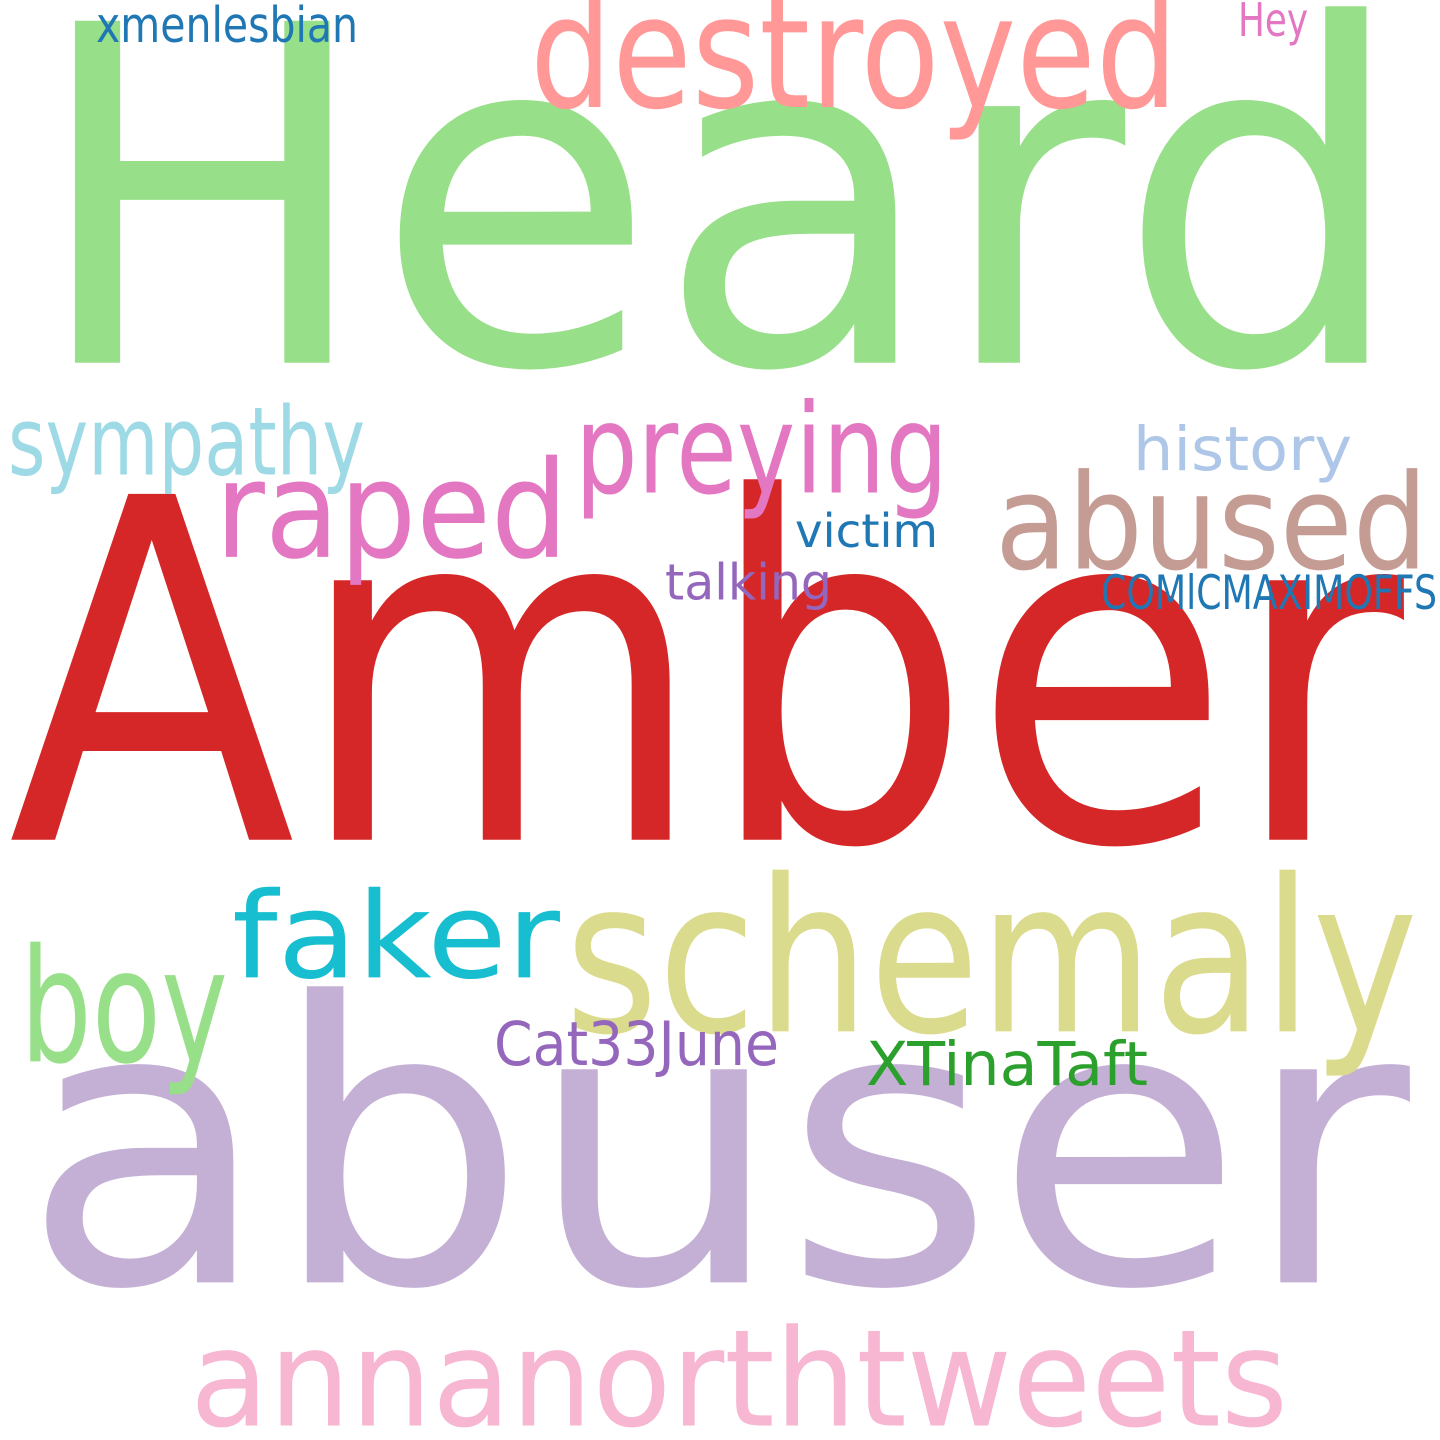 The width and height of the screenshot is (1440, 1440). Describe the element at coordinates (637, 1045) in the screenshot. I see `word-cat33june: Cat33June` at that location.